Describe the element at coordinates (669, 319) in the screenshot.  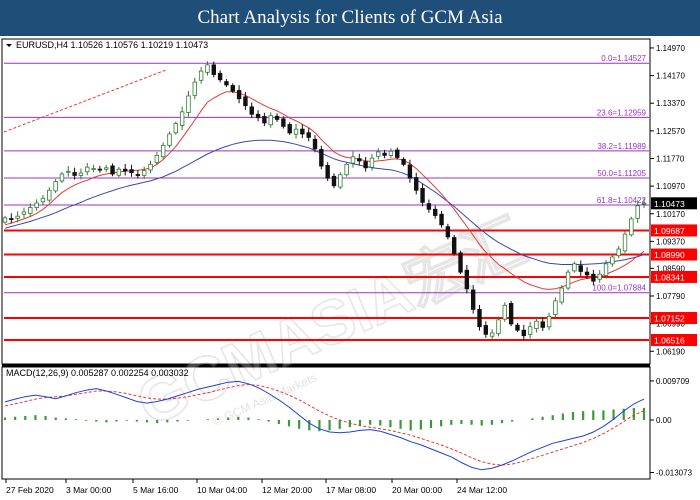
I see `support-price-label: 1.07152` at that location.